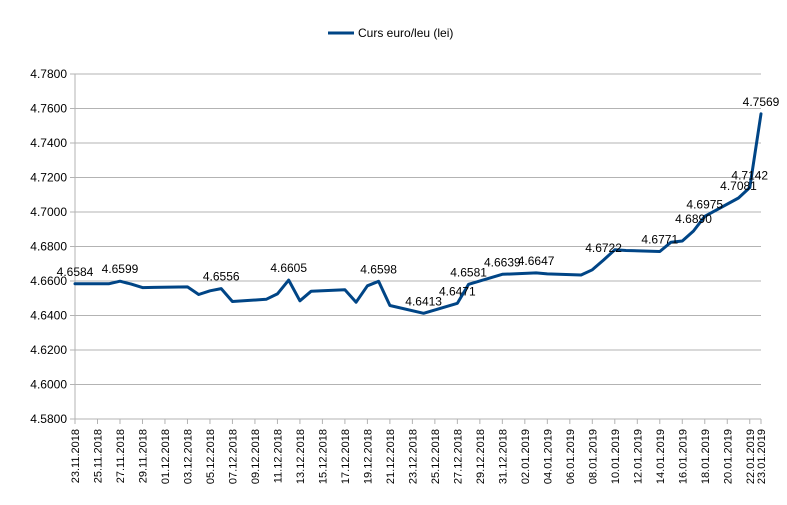 The height and width of the screenshot is (505, 787). What do you see at coordinates (728, 456) in the screenshot?
I see `x-tick-label: 20.01.2019` at bounding box center [728, 456].